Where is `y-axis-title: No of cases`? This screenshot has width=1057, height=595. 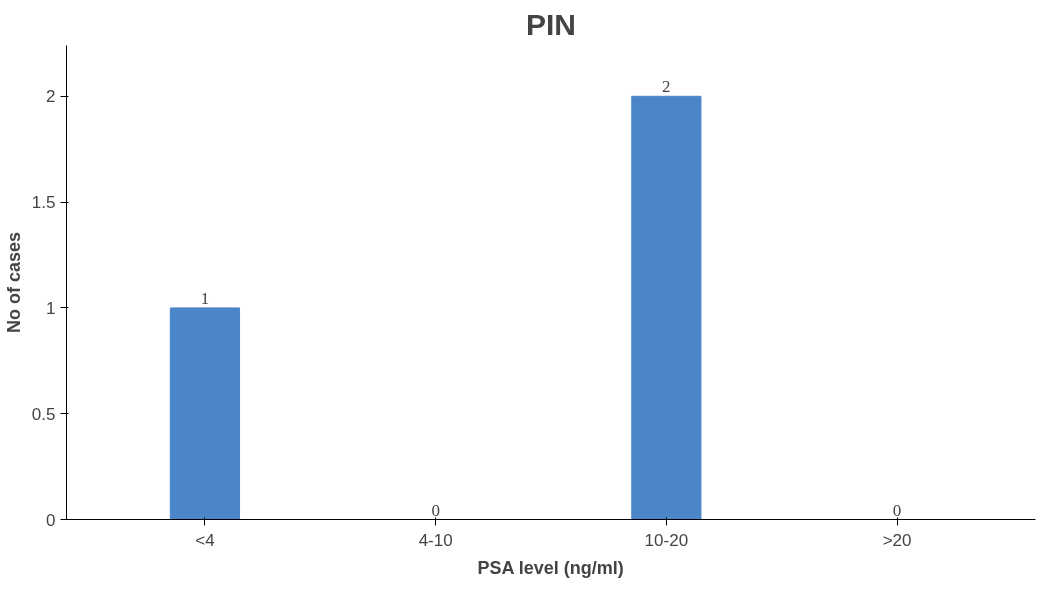 y-axis-title: No of cases is located at coordinates (13, 282).